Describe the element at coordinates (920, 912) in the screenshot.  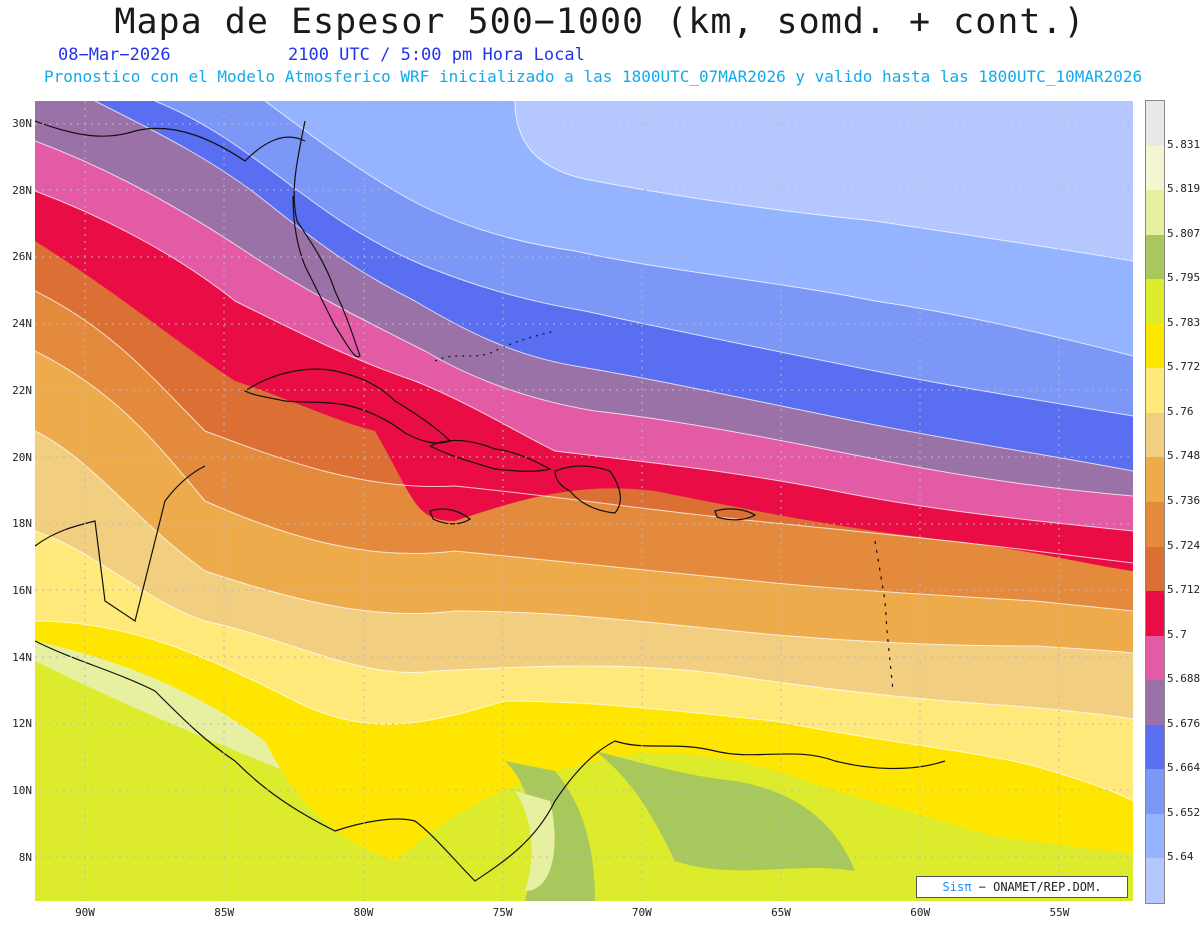
I see `lon-label: 60W` at that location.